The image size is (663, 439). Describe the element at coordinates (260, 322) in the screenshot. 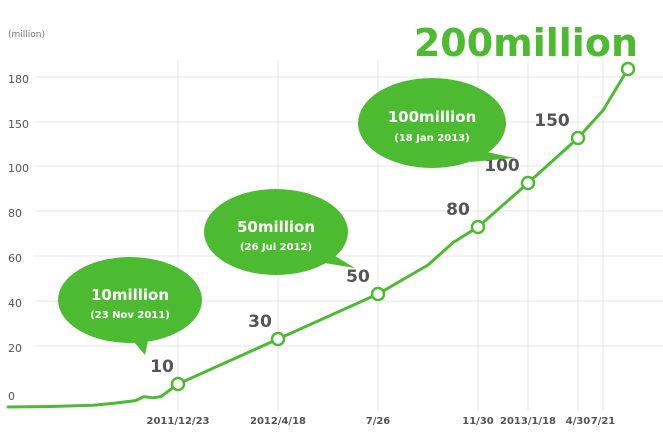

I see `data-label: 30` at that location.